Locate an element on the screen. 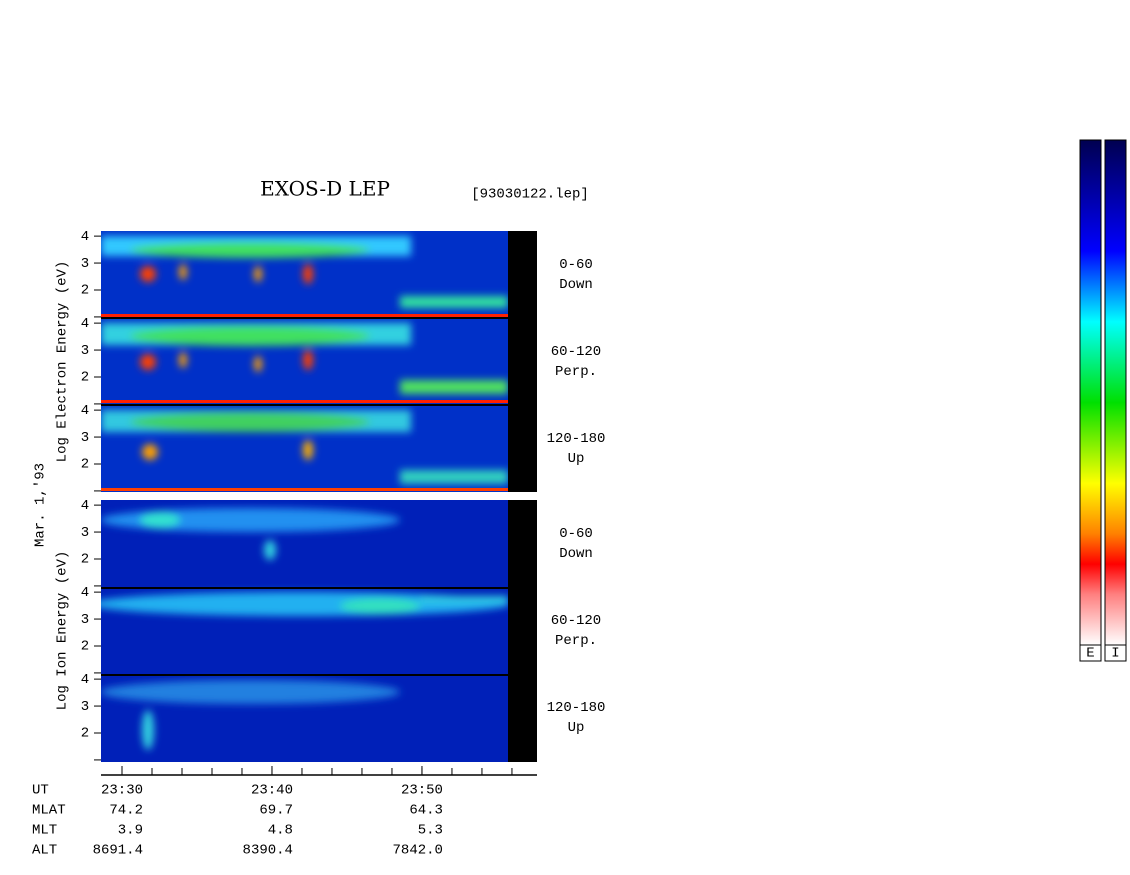 This screenshot has height=875, width=1130. ephemeris-value: 64.3 is located at coordinates (426, 811).